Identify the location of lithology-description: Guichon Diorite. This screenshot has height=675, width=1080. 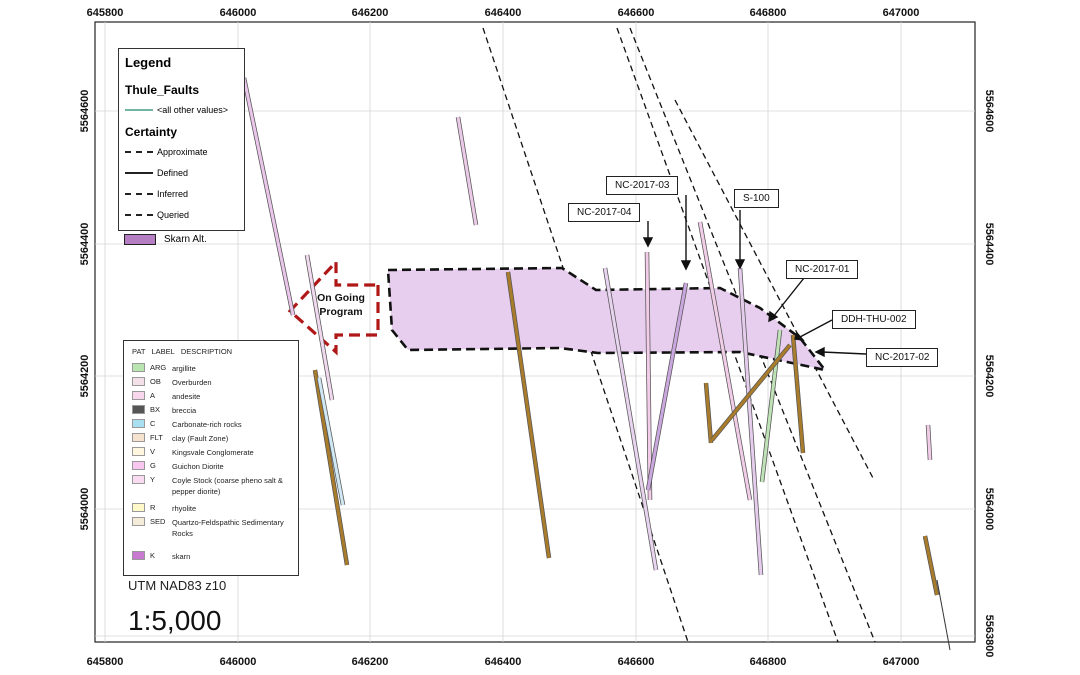
(198, 466).